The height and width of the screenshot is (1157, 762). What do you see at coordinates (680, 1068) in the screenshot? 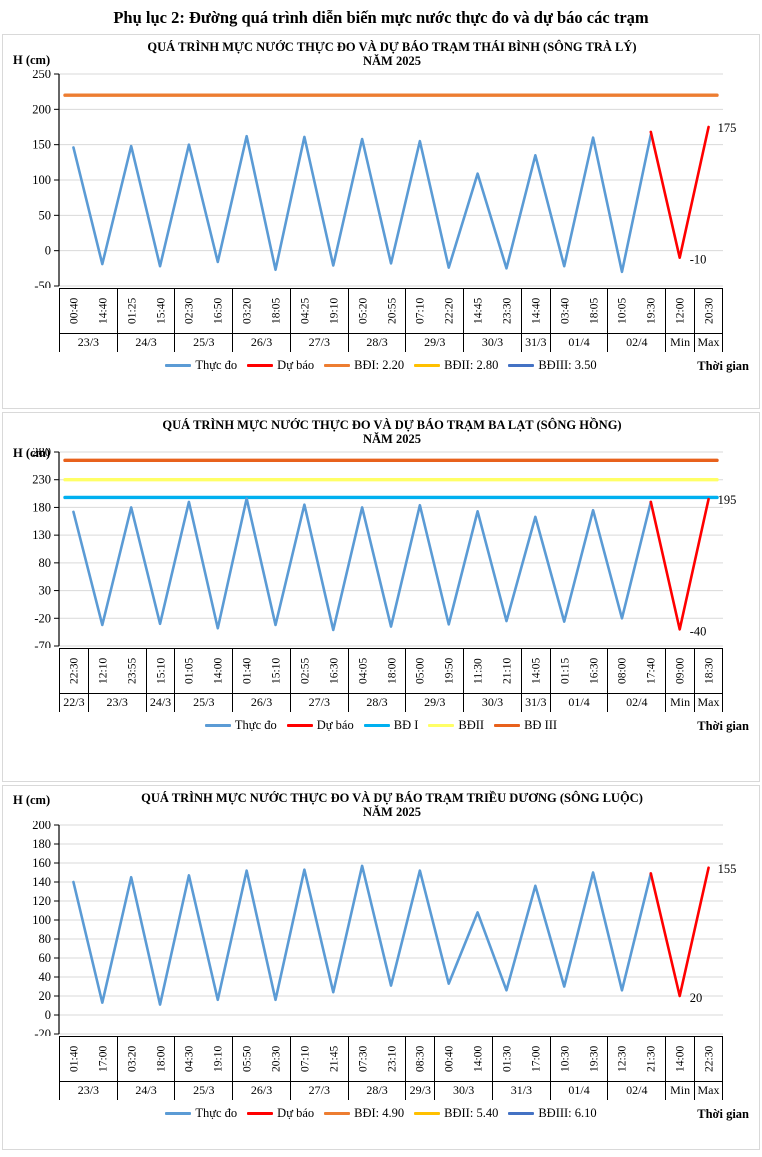
I see `x-axis-date-group: 14:00 Min` at bounding box center [680, 1068].